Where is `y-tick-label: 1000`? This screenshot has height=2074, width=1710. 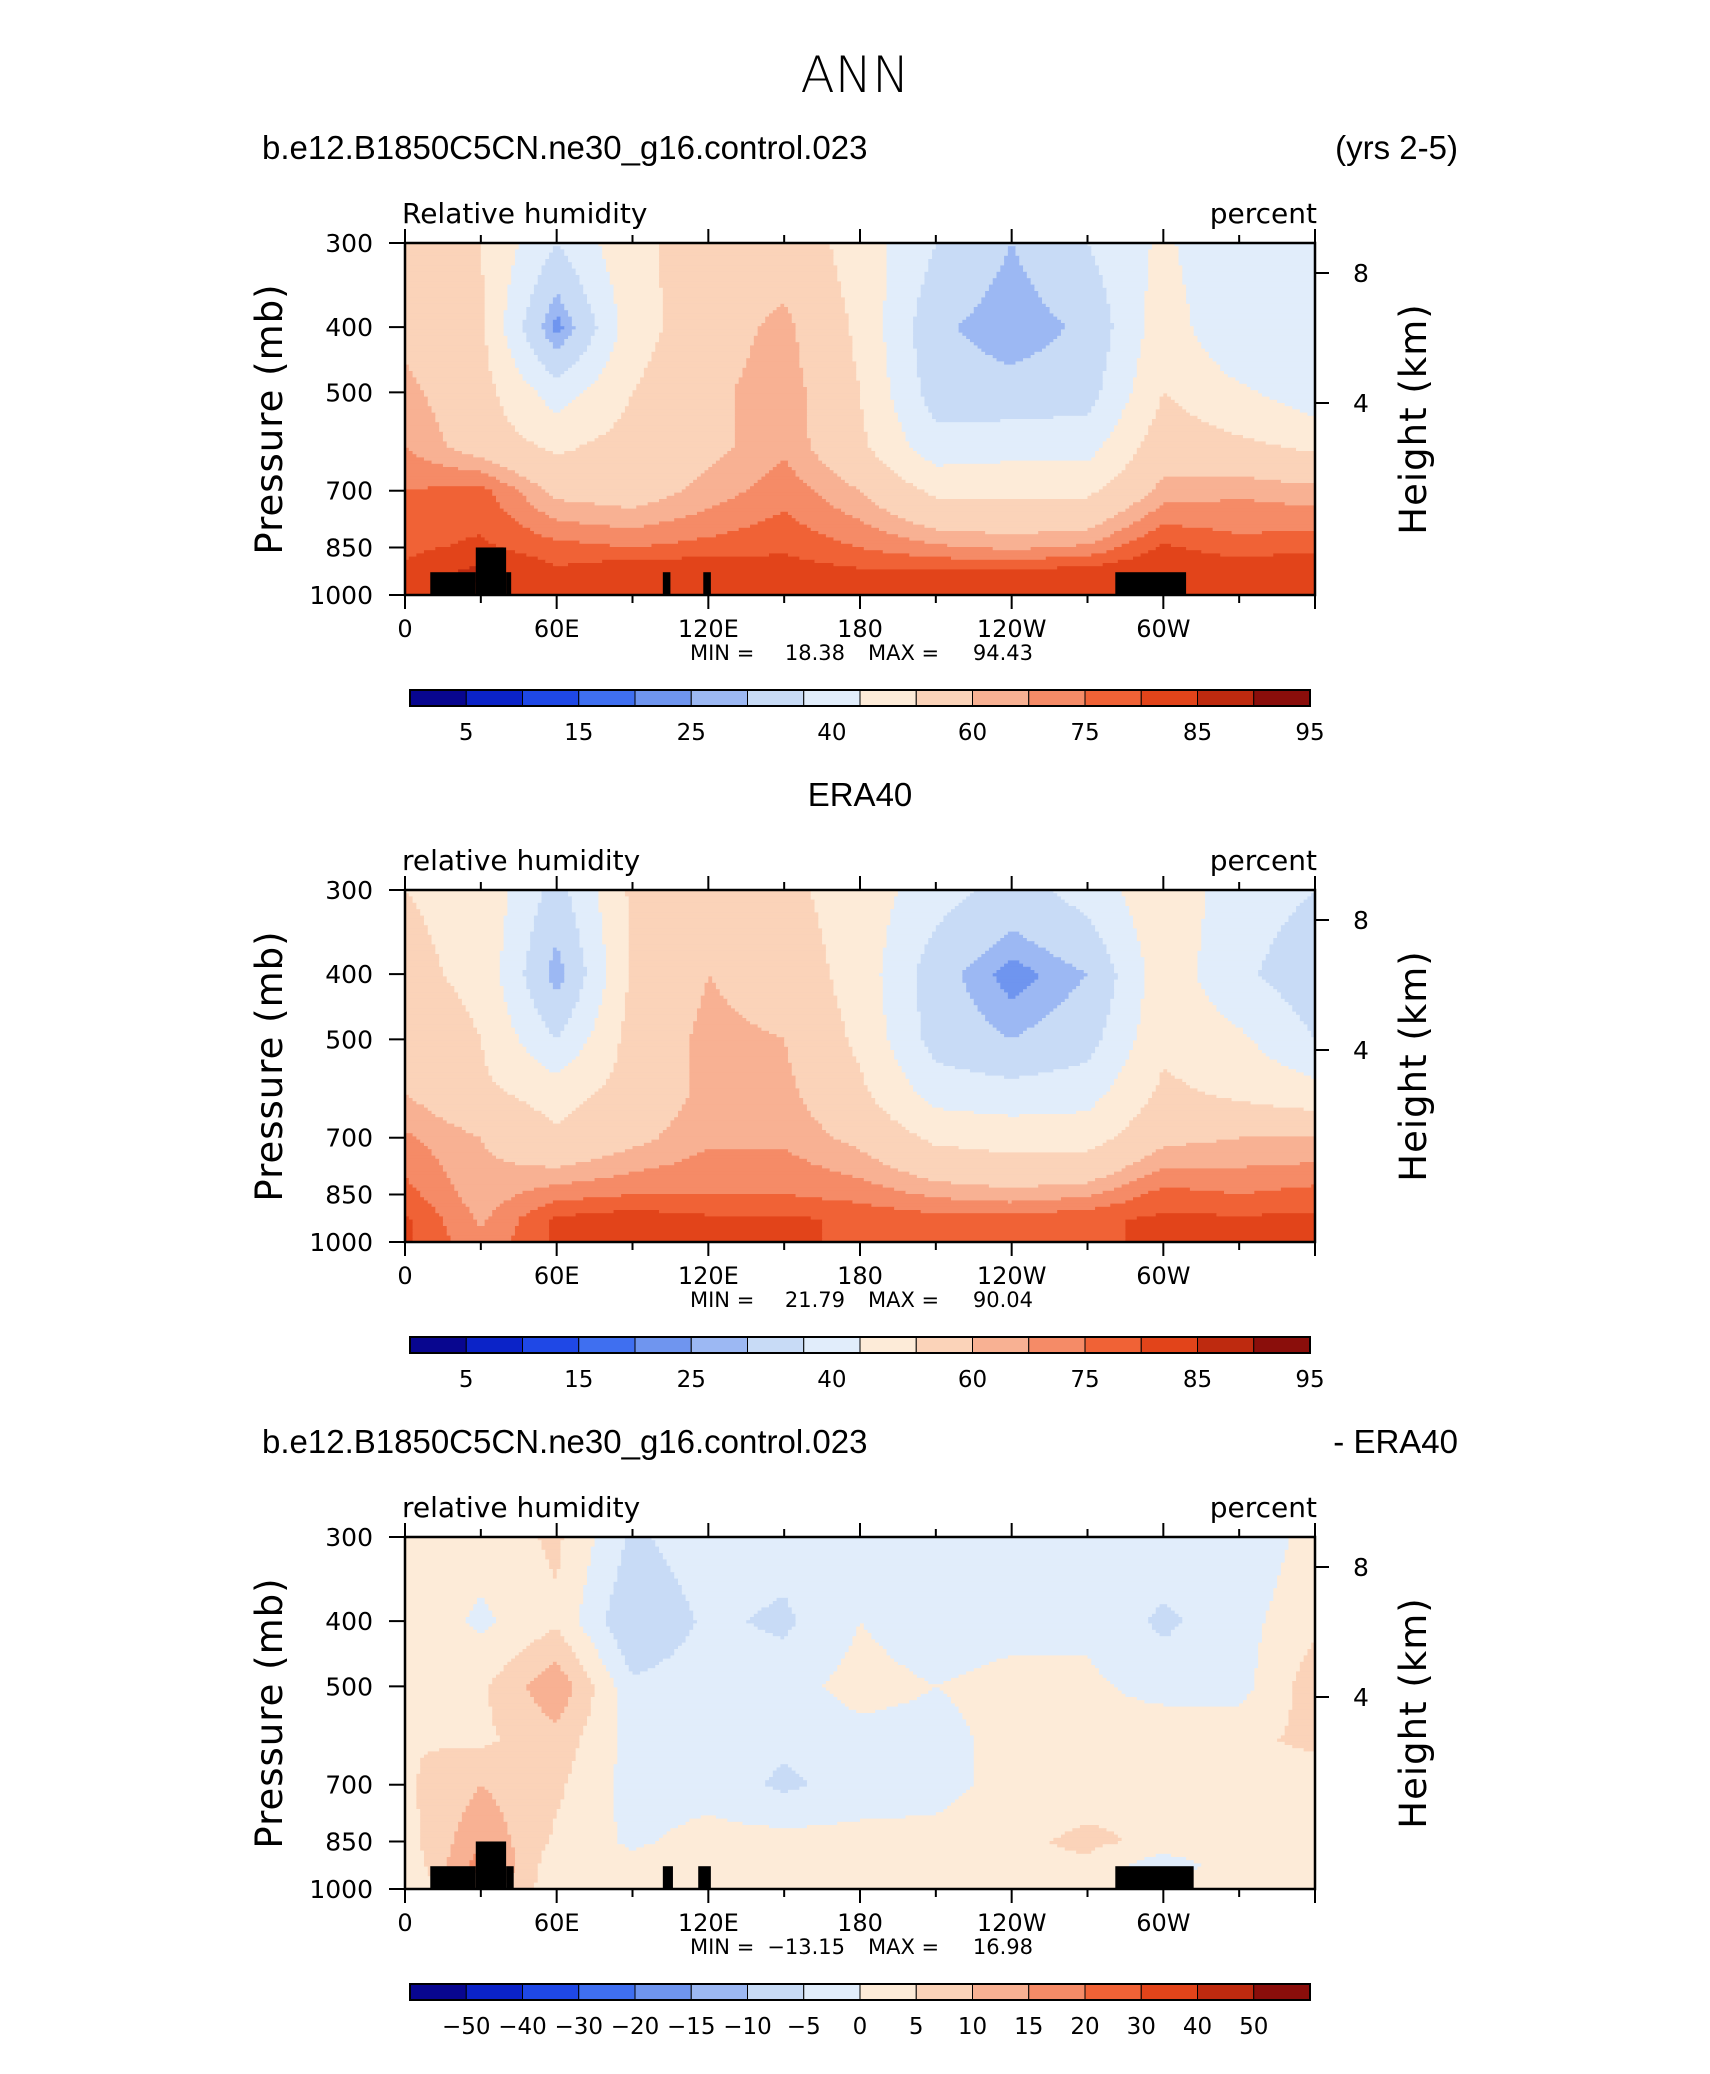
y-tick-label: 1000 is located at coordinates (341, 1242).